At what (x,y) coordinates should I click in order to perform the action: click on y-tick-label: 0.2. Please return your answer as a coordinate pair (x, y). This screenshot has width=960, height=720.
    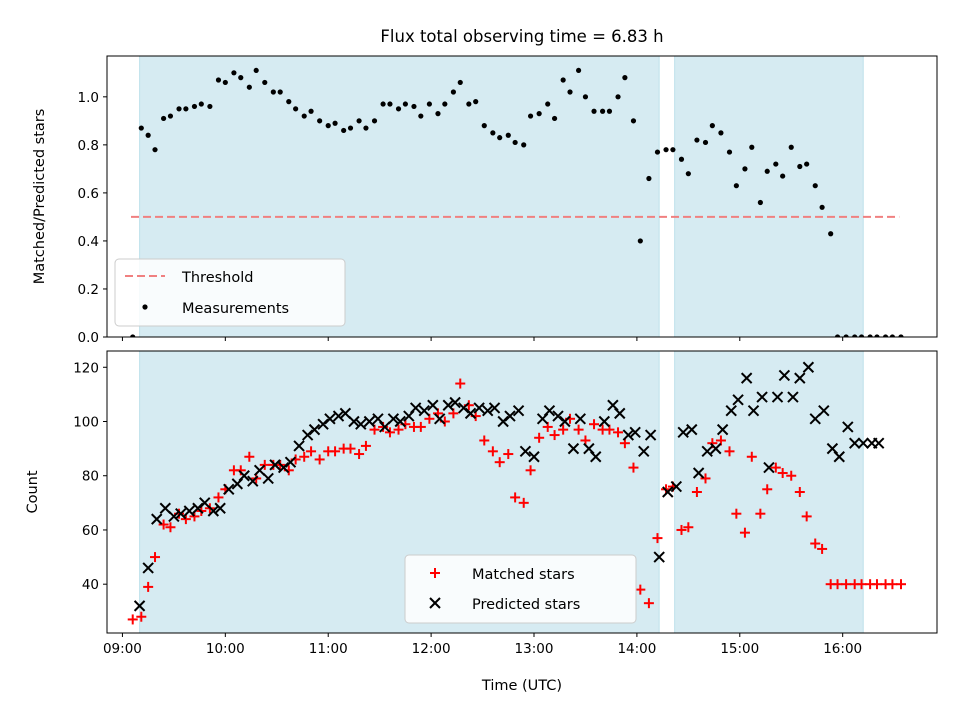
    Looking at the image, I should click on (88, 290).